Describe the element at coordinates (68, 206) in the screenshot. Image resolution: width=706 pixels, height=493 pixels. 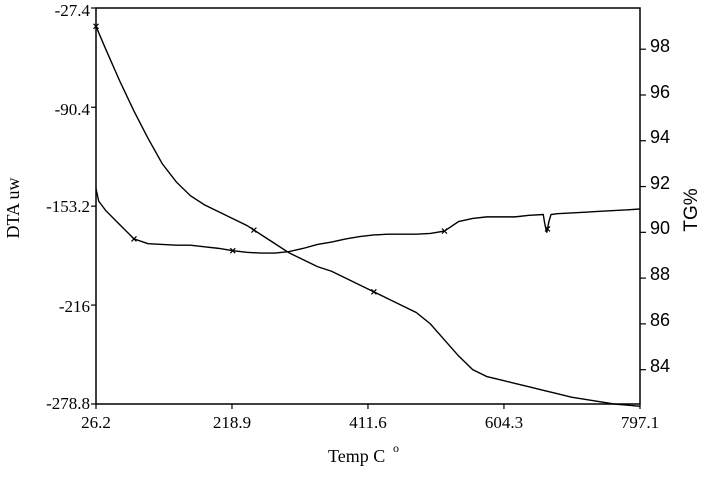
I see `left-tick-label: -153.2` at that location.